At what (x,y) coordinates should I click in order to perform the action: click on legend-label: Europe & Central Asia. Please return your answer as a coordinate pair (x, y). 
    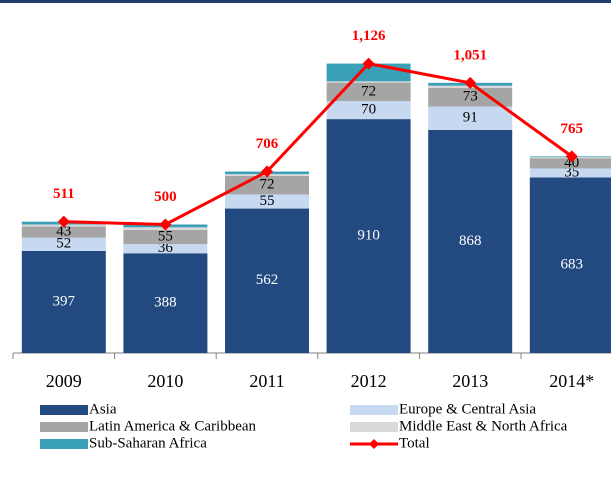
    Looking at the image, I should click on (467, 409).